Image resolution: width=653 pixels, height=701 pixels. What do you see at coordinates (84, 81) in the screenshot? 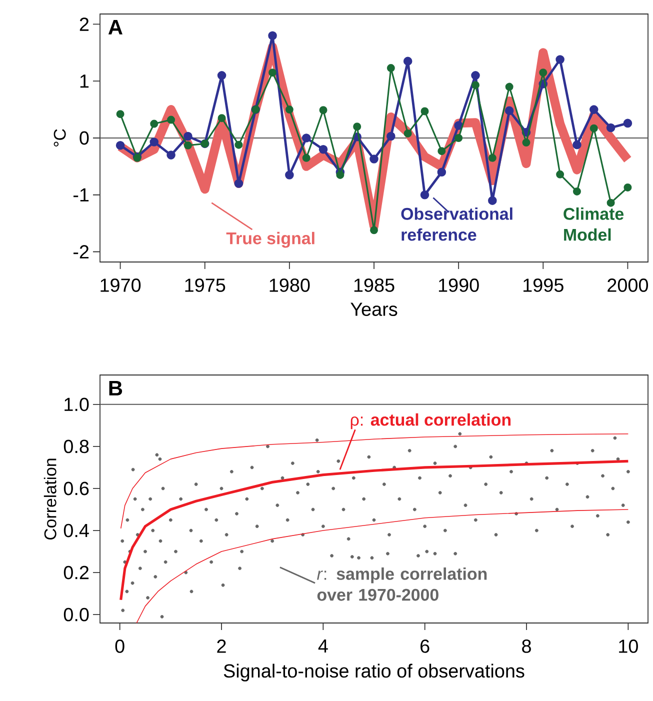
I see `y-tick-label: 1` at bounding box center [84, 81].